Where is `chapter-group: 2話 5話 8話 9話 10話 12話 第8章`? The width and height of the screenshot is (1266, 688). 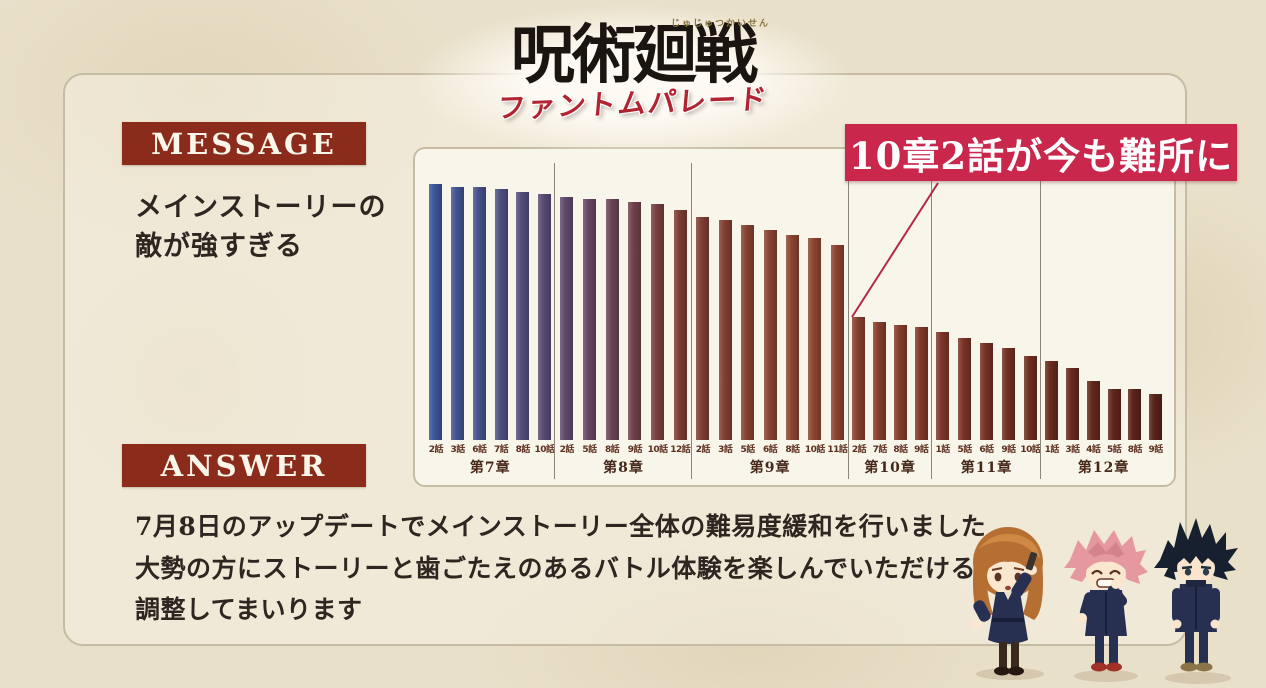 chapter-group: 2話 5話 8話 9話 10話 12話 第8章 is located at coordinates (623, 314).